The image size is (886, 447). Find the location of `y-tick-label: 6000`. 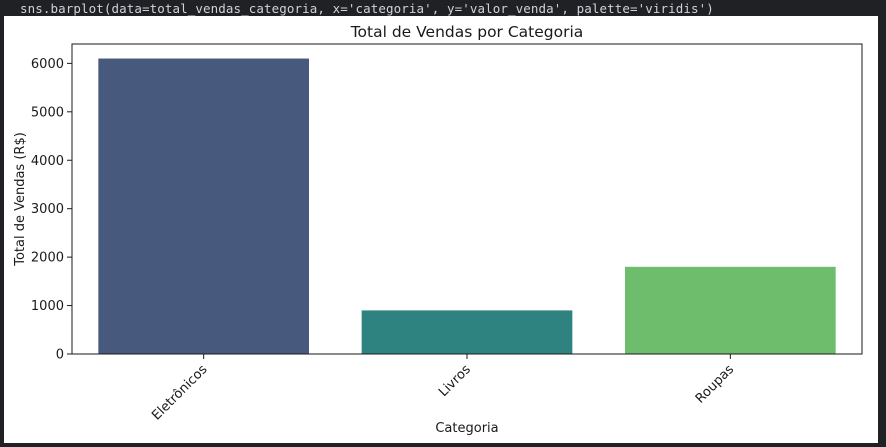

y-tick-label: 6000 is located at coordinates (47, 64).